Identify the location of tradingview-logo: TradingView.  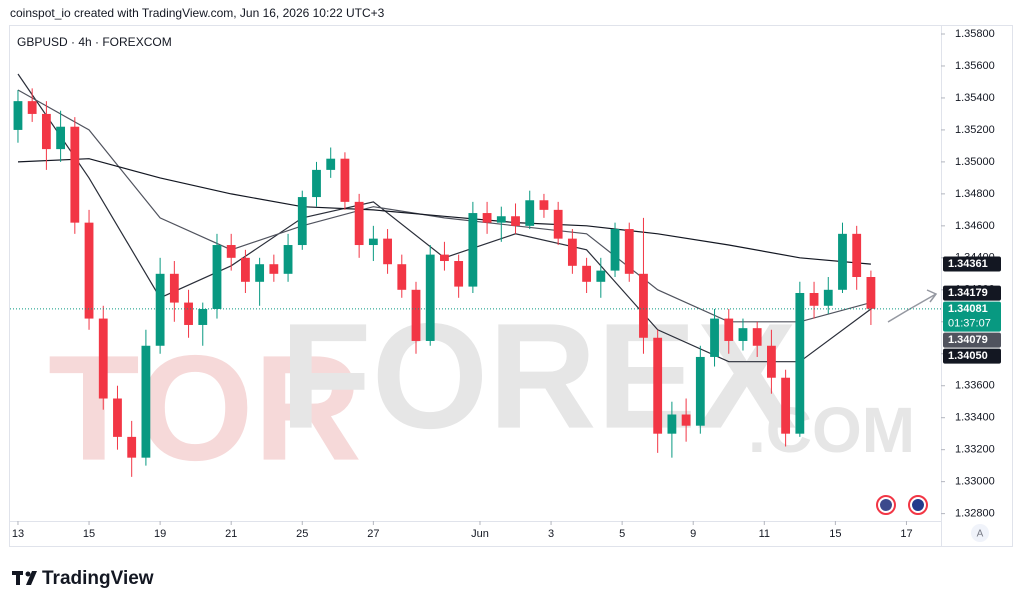
(83, 578).